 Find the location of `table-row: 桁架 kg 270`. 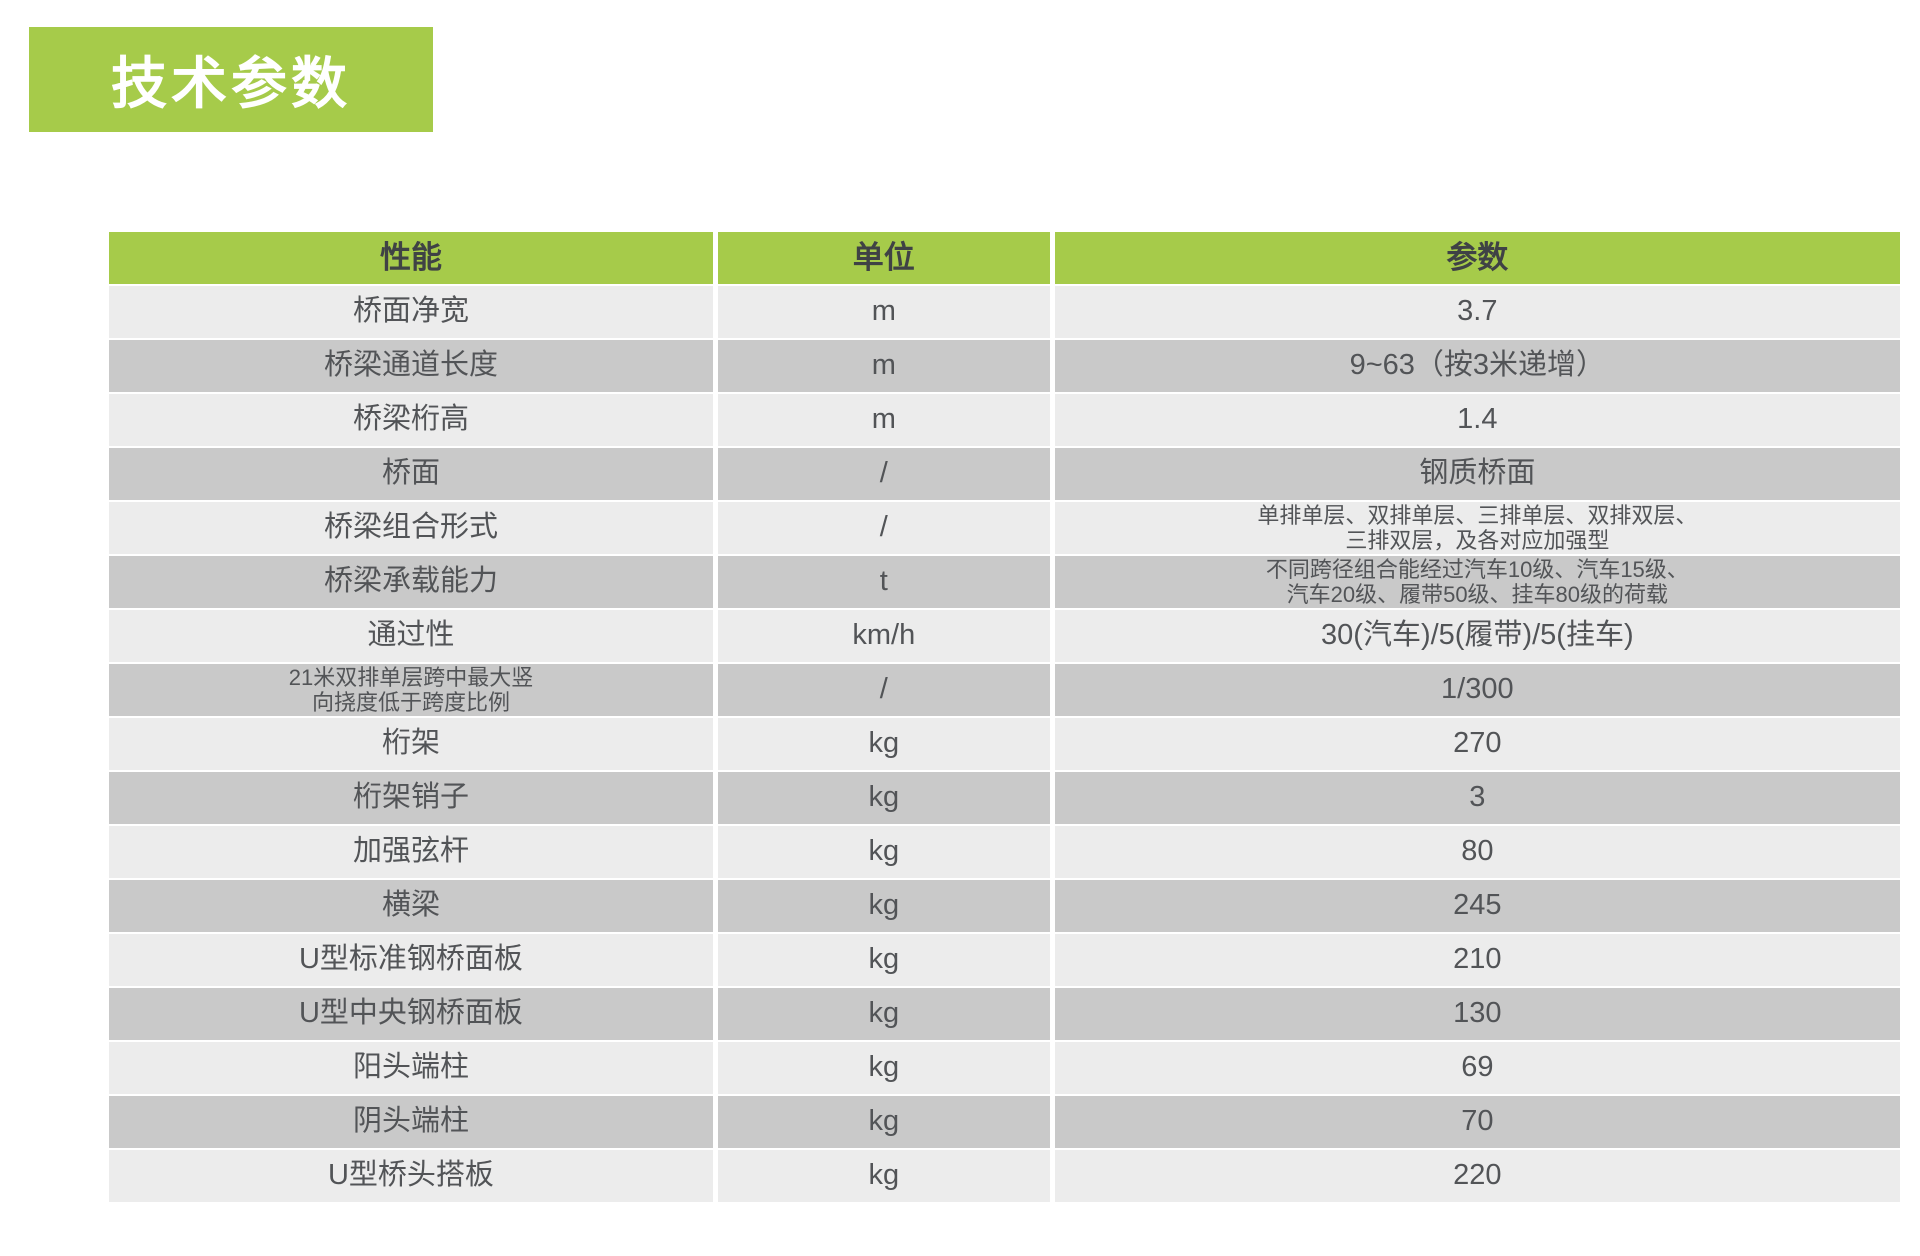

table-row: 桁架 kg 270 is located at coordinates (1004, 745).